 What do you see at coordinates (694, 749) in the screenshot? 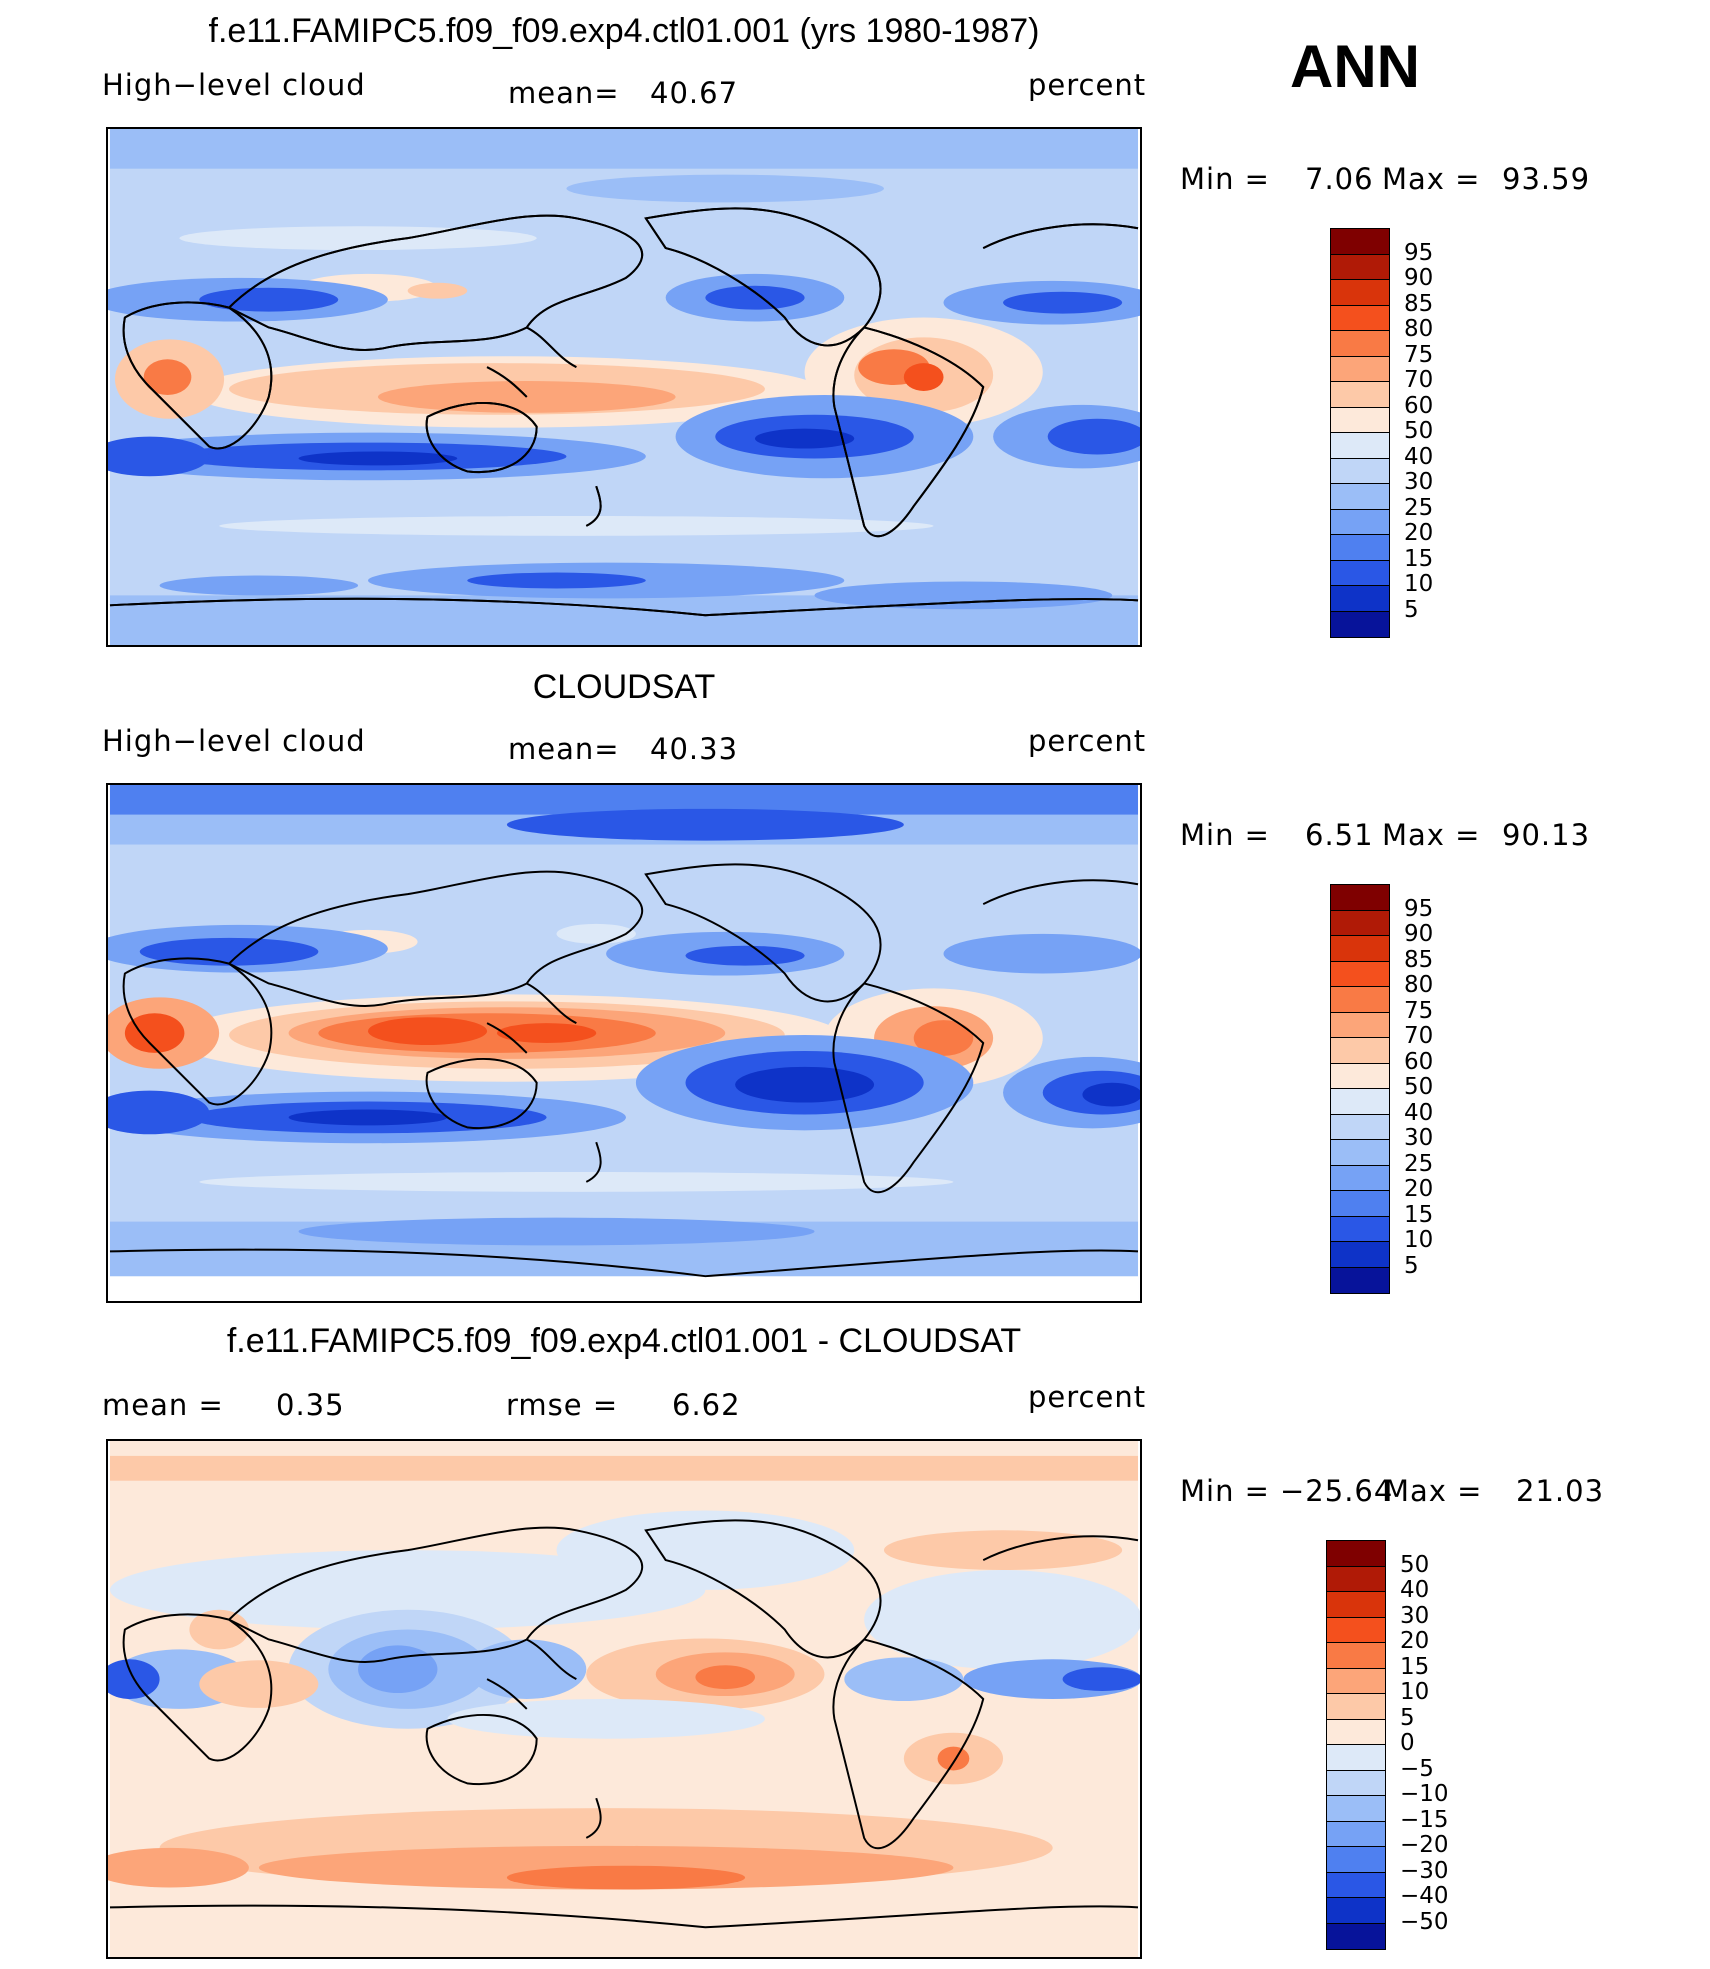
I see `panel-2-mean-value: 40.33` at bounding box center [694, 749].